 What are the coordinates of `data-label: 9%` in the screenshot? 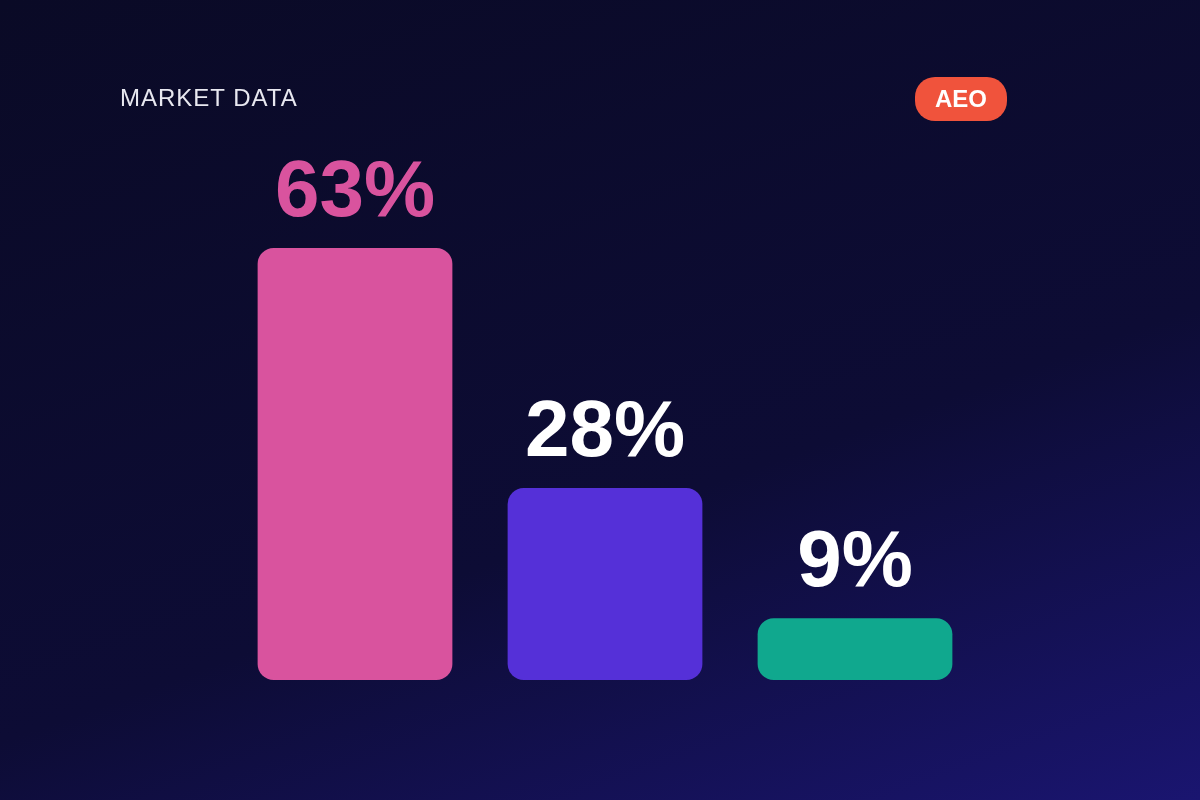 It's located at (855, 559).